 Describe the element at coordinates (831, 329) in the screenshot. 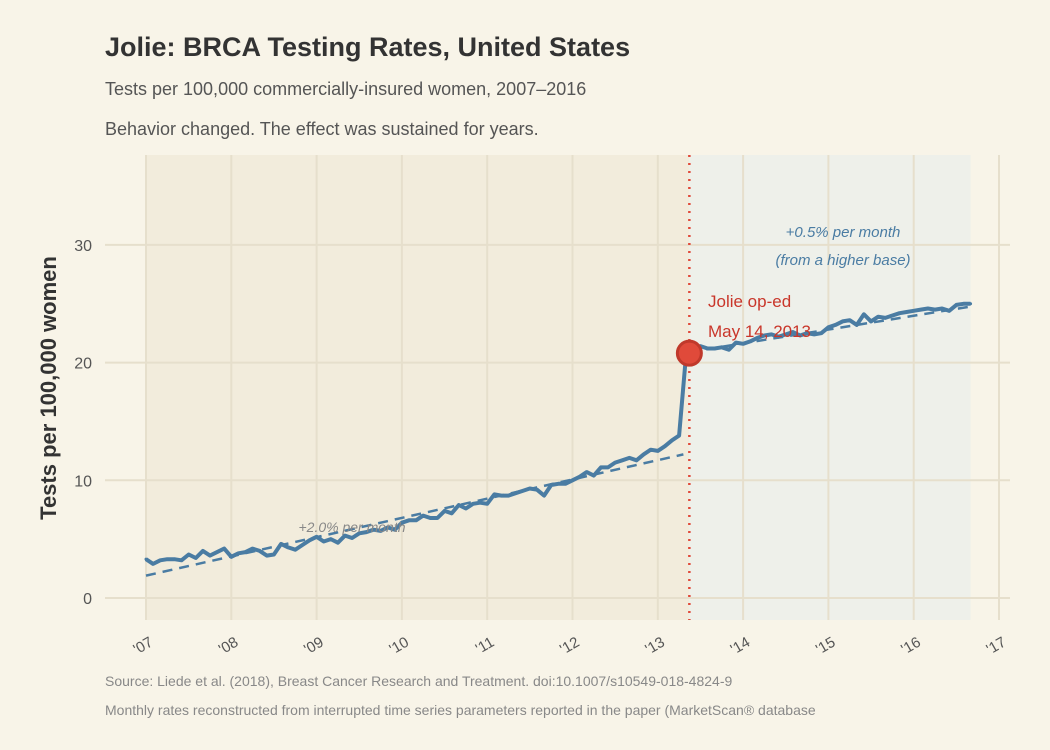

I see `trend-line-post` at that location.